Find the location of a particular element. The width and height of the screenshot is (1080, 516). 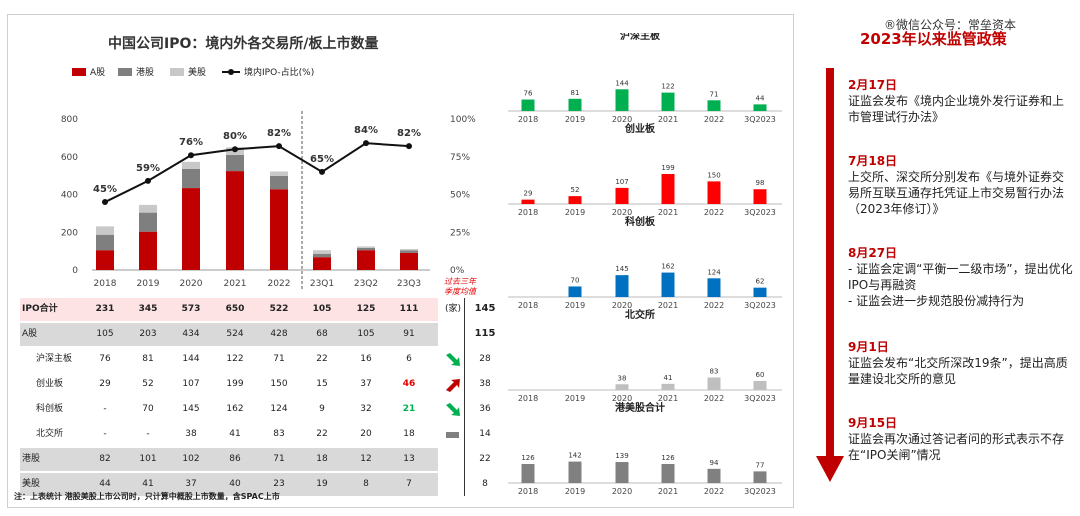

board-value-label: 81 is located at coordinates (575, 93).